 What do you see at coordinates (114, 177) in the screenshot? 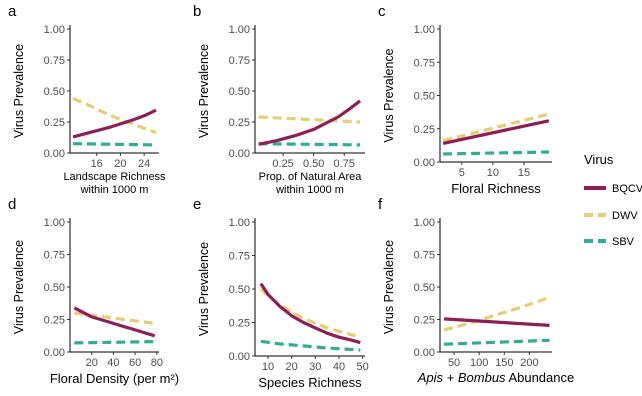
I see `x-axis-title-line: Landscape Richness` at bounding box center [114, 177].